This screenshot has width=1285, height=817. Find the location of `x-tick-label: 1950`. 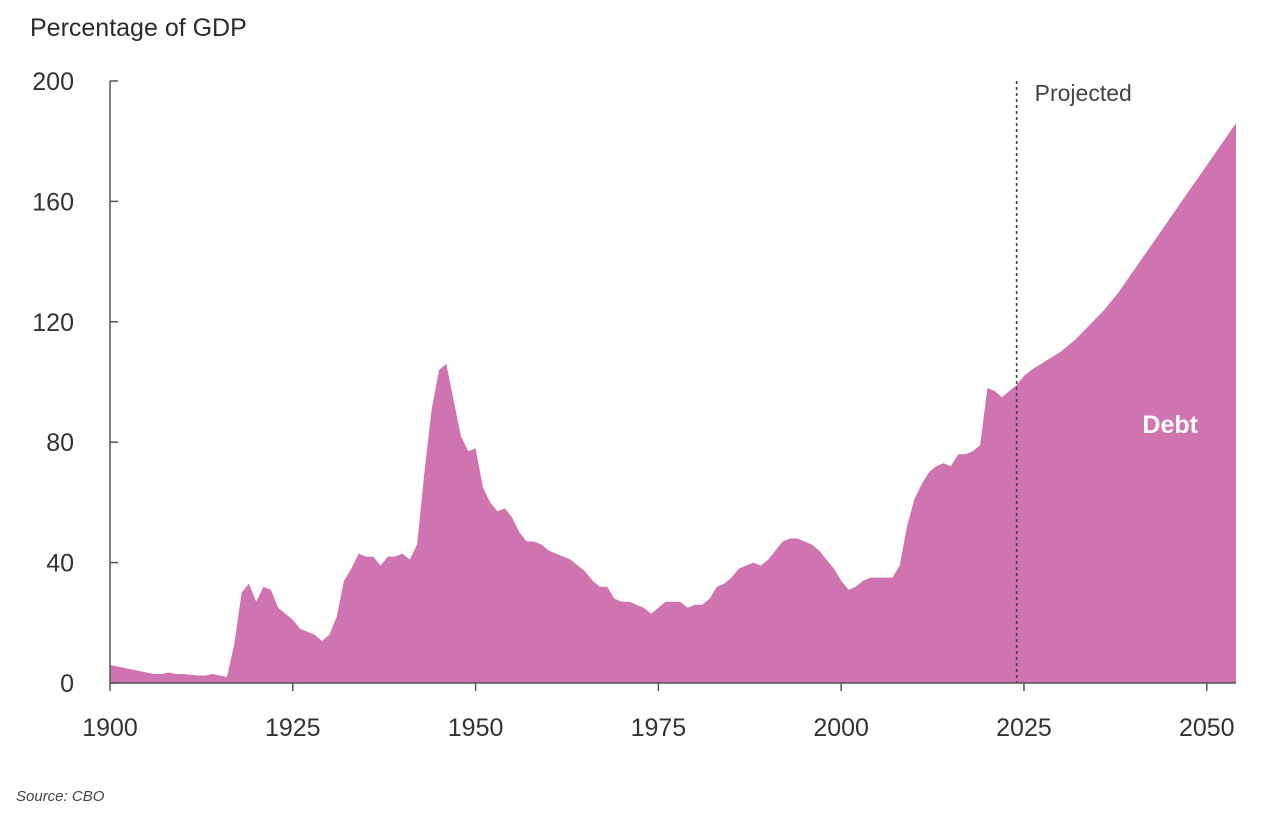

x-tick-label: 1950 is located at coordinates (476, 728).